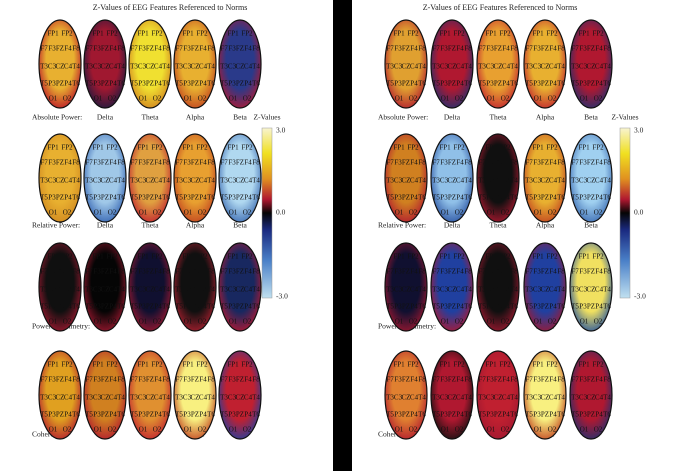 This screenshot has width=682, height=471. I want to click on band-label: Alpha, so click(545, 225).